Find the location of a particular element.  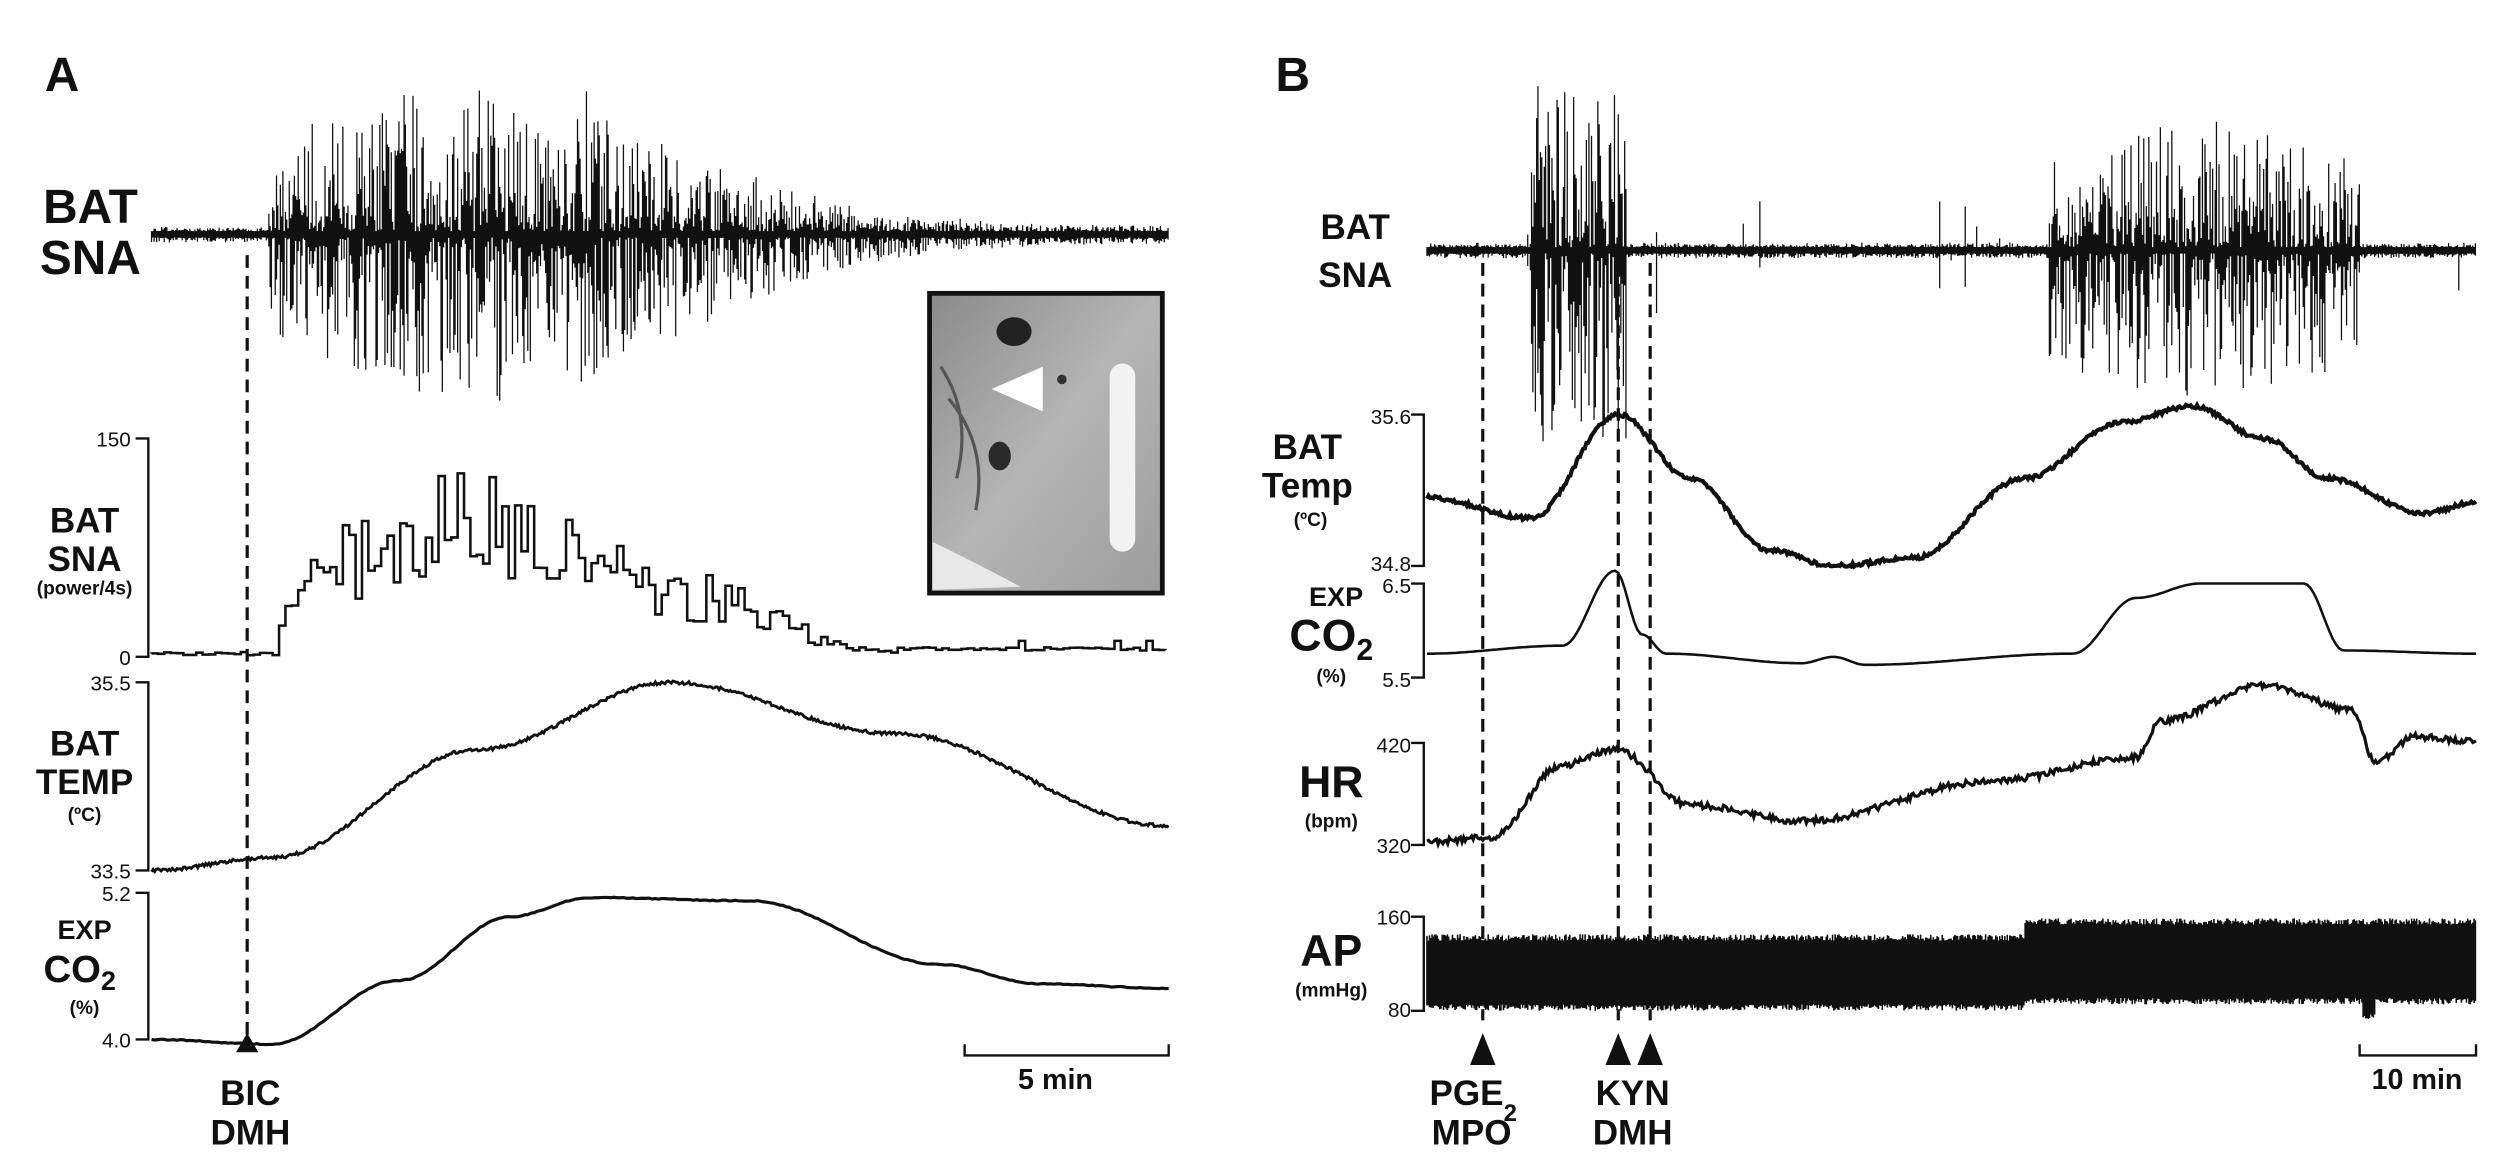

trace-label: AP is located at coordinates (1331, 951).